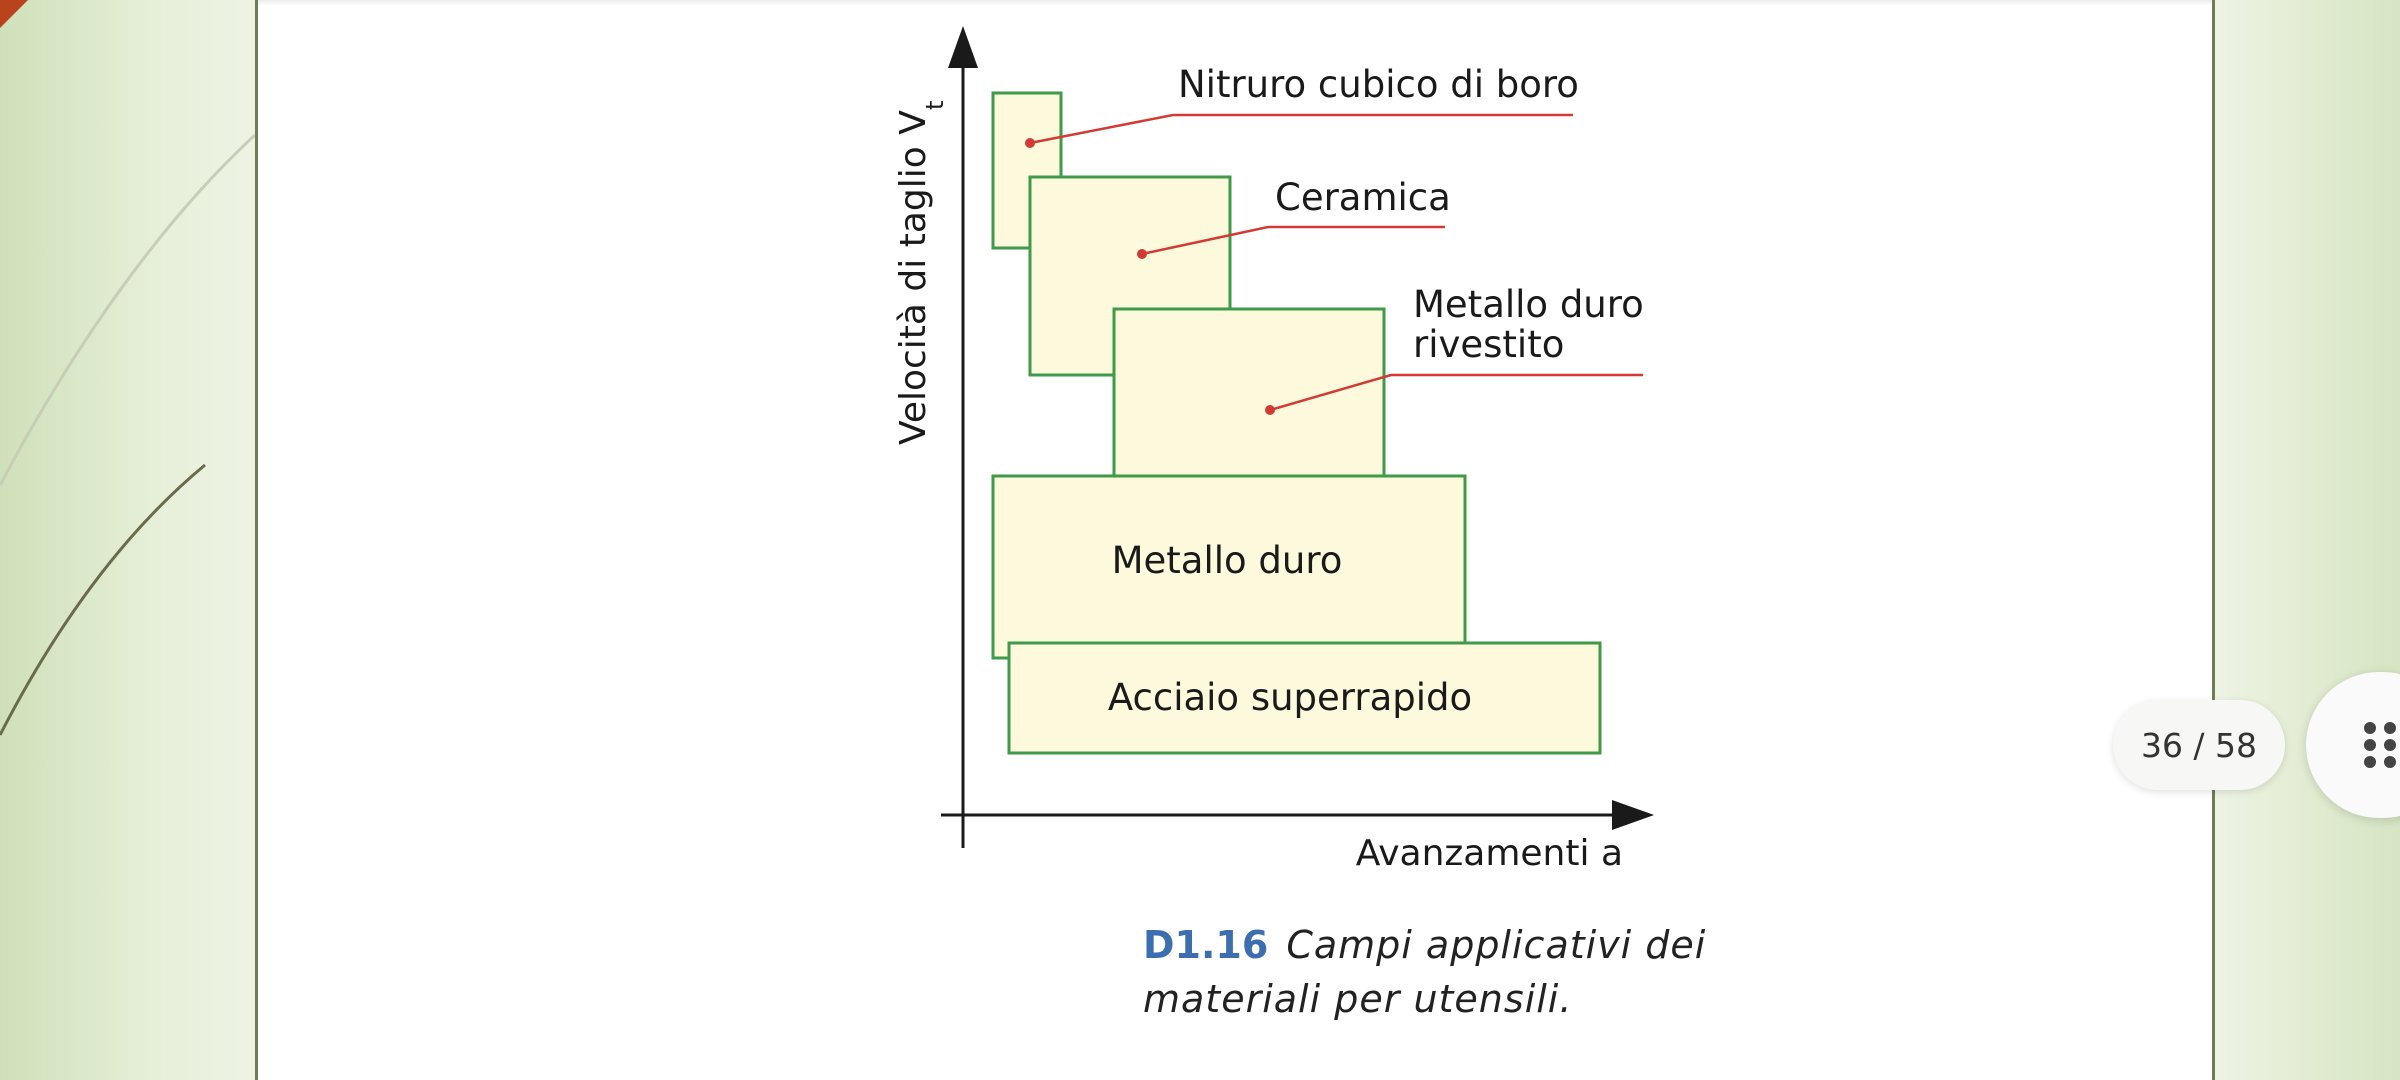  Describe the element at coordinates (2307, 540) in the screenshot. I see `slide-background-right` at that location.